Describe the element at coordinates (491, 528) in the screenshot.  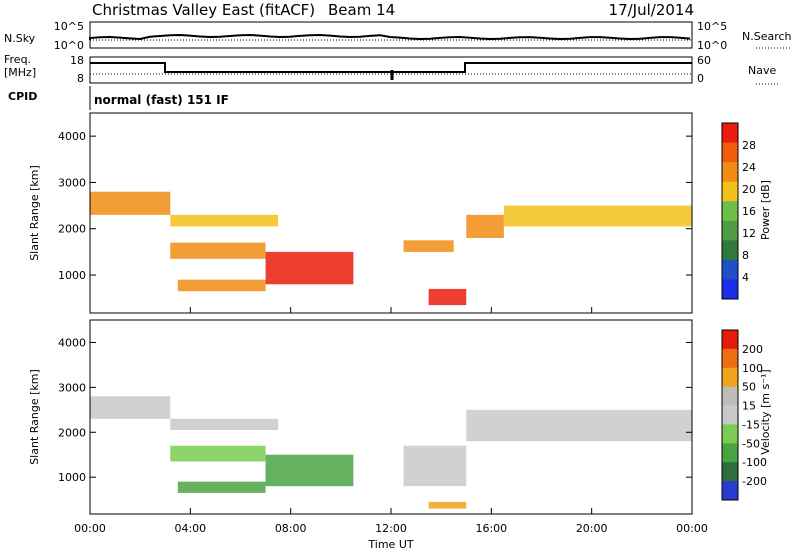
I see `xtick-label: 16:00` at that location.